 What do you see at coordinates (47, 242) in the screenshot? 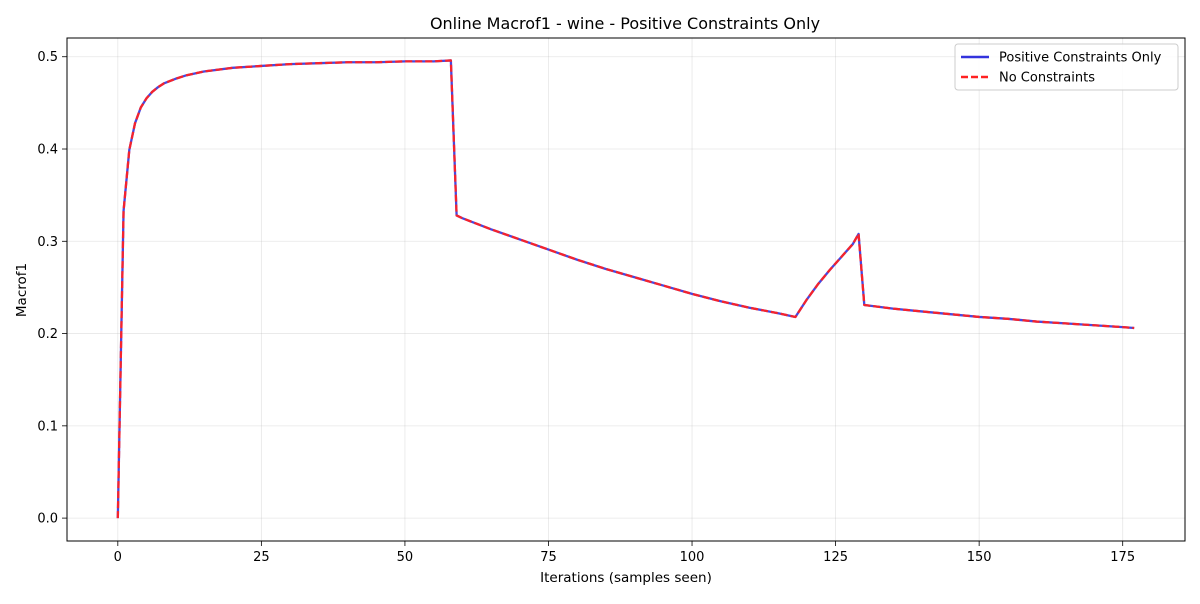
I see `y-tick-label: 0.3` at bounding box center [47, 242].